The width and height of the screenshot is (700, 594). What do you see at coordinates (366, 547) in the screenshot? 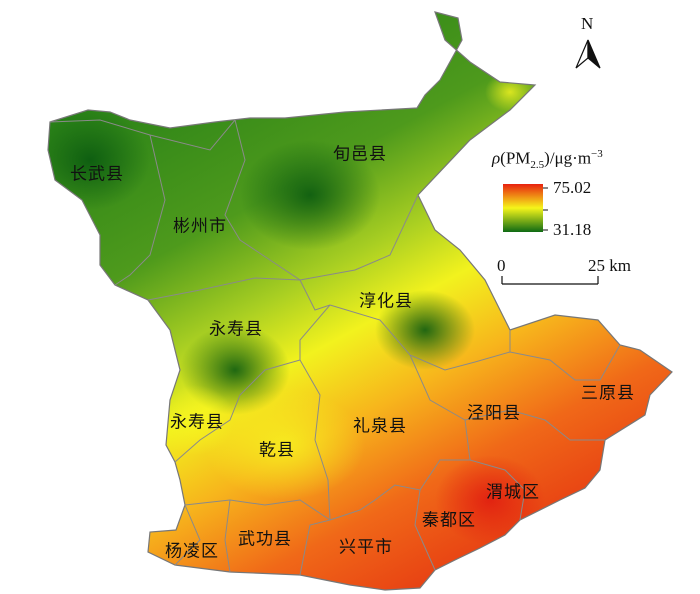
I see `county-label-xingping: 兴平市` at bounding box center [366, 547].